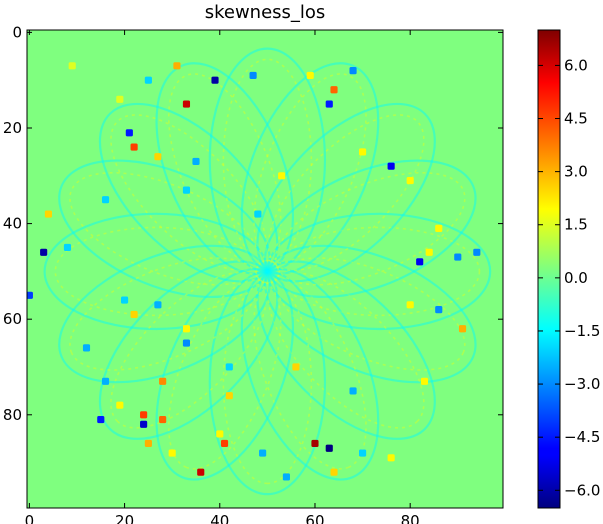  I want to click on y-tick-label: 0, so click(17, 32).